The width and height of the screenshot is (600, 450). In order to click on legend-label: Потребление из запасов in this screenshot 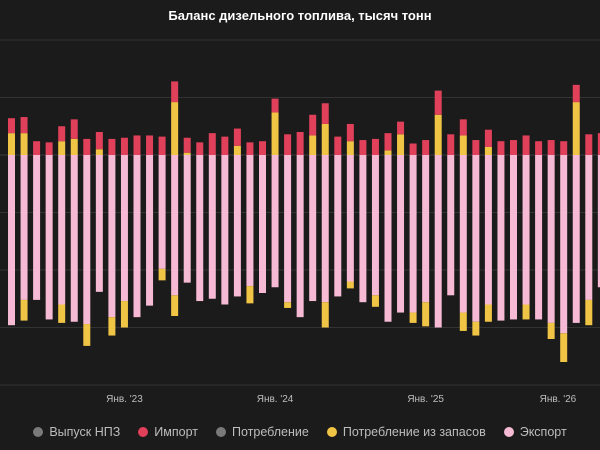, I will do `click(414, 432)`.